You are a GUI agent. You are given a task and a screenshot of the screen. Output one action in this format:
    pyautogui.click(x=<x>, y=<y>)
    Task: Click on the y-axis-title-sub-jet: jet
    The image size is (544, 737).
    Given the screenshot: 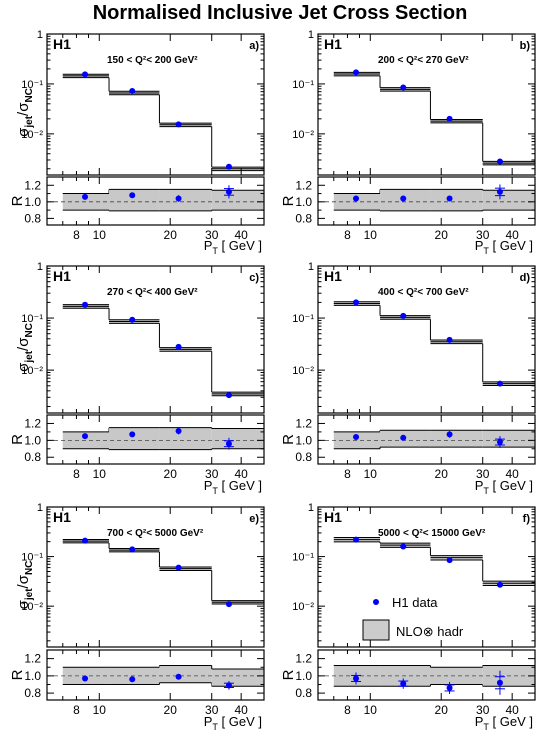 What is the action you would take?
    pyautogui.click(x=29, y=121)
    